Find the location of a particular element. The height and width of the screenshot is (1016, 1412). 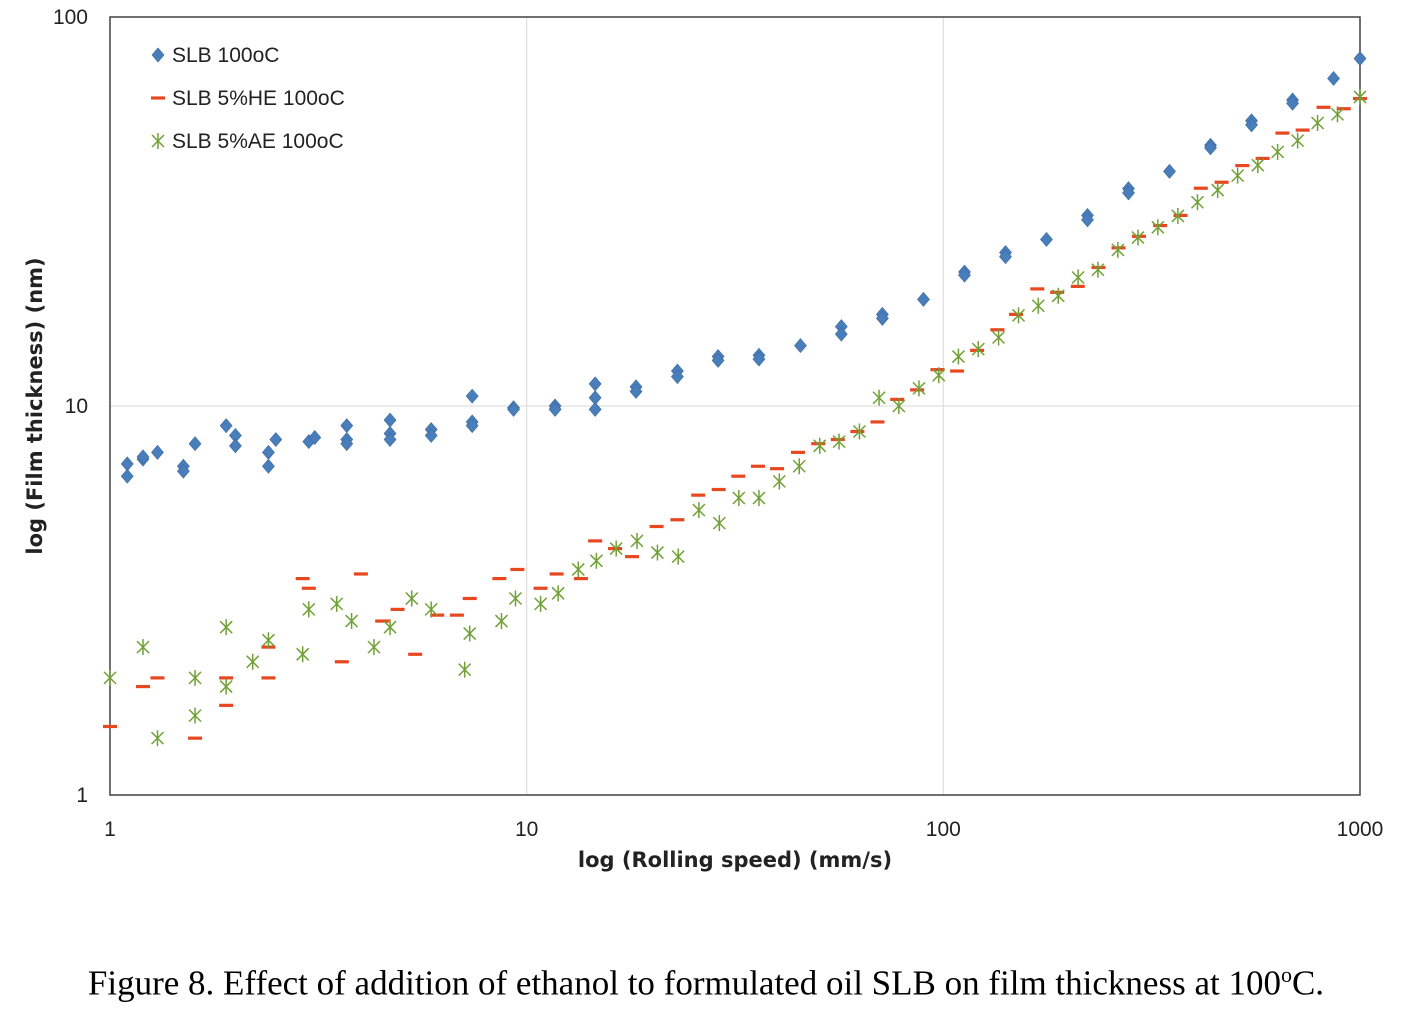

y-tick-label: 10 is located at coordinates (76, 406).